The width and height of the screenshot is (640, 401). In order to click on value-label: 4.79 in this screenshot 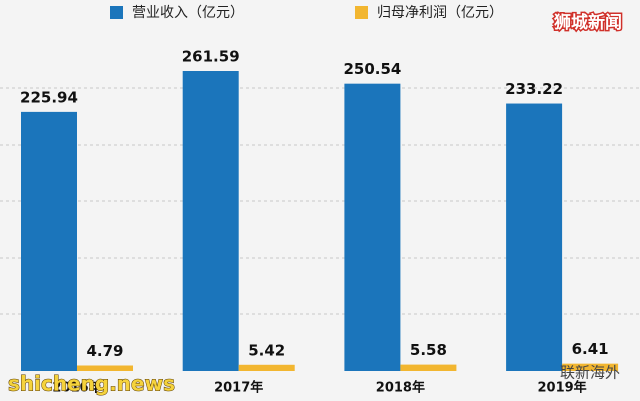, I will do `click(104, 351)`.